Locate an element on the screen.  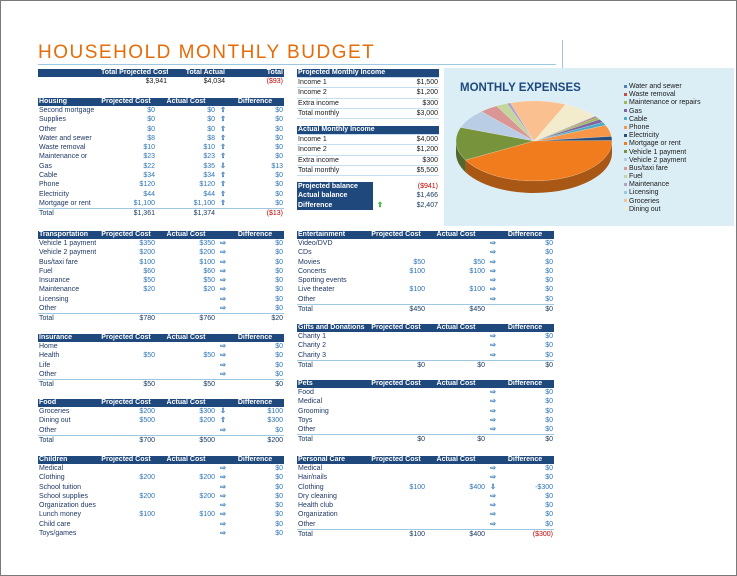
legend-item: Mortgage or rent is located at coordinates (662, 144).